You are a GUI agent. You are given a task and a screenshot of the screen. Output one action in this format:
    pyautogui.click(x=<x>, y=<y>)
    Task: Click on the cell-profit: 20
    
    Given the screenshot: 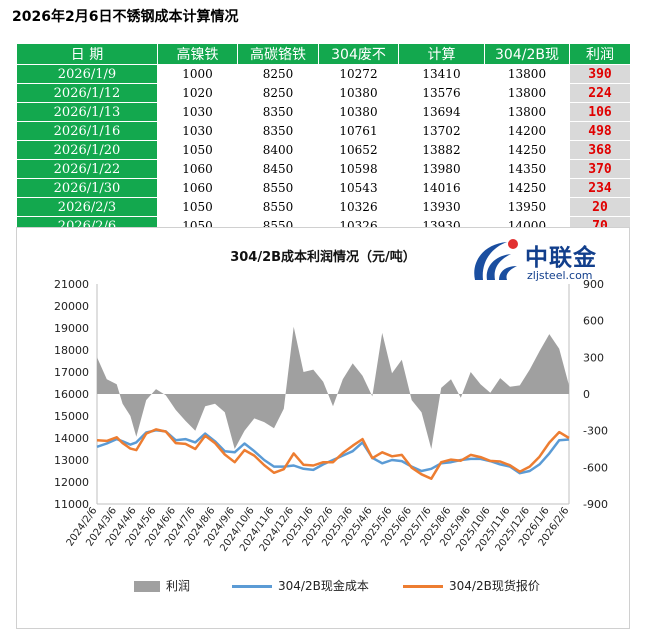 What is the action you would take?
    pyautogui.click(x=600, y=207)
    